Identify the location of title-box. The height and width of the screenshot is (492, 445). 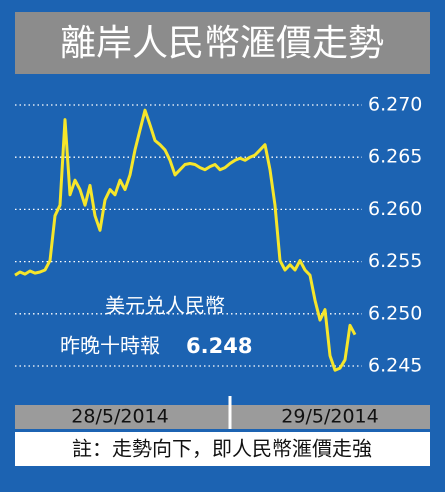
(222, 43).